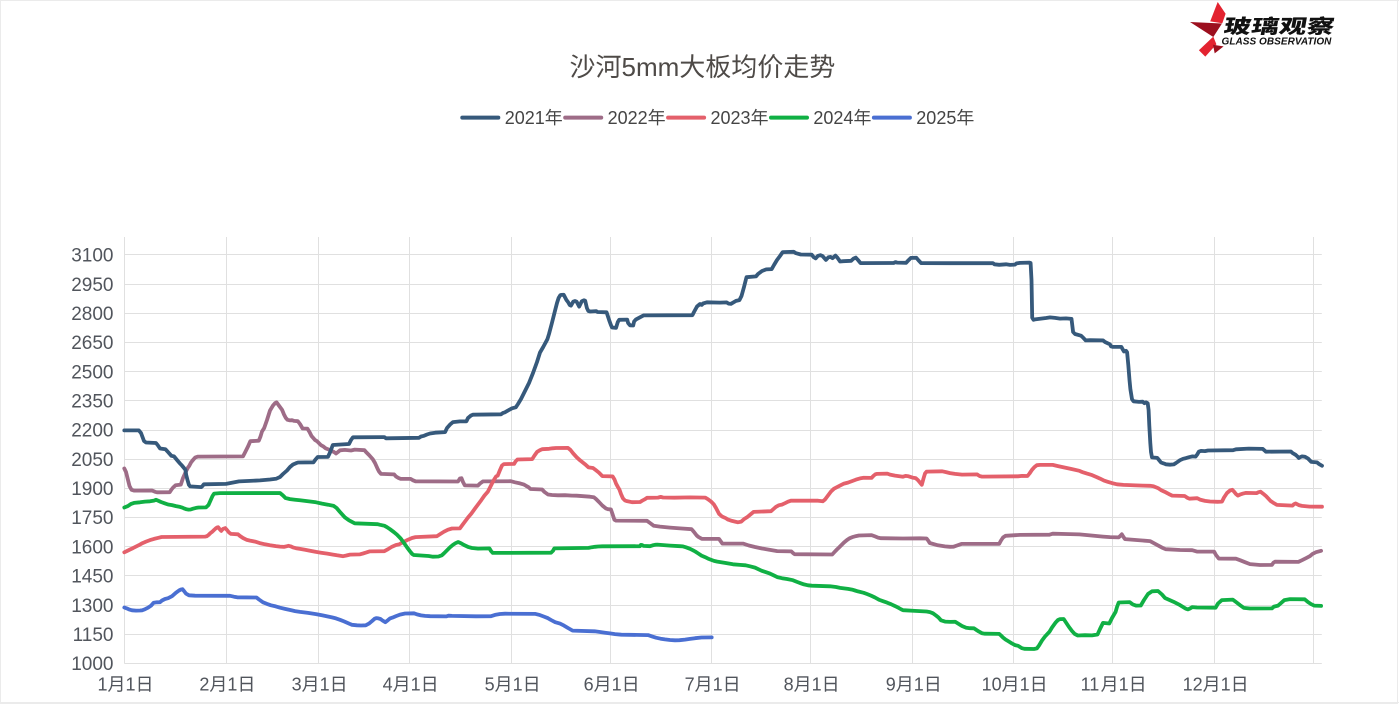 The height and width of the screenshot is (709, 1399). Describe the element at coordinates (1193, 685) in the screenshot. I see `svg-text: 12` at that location.